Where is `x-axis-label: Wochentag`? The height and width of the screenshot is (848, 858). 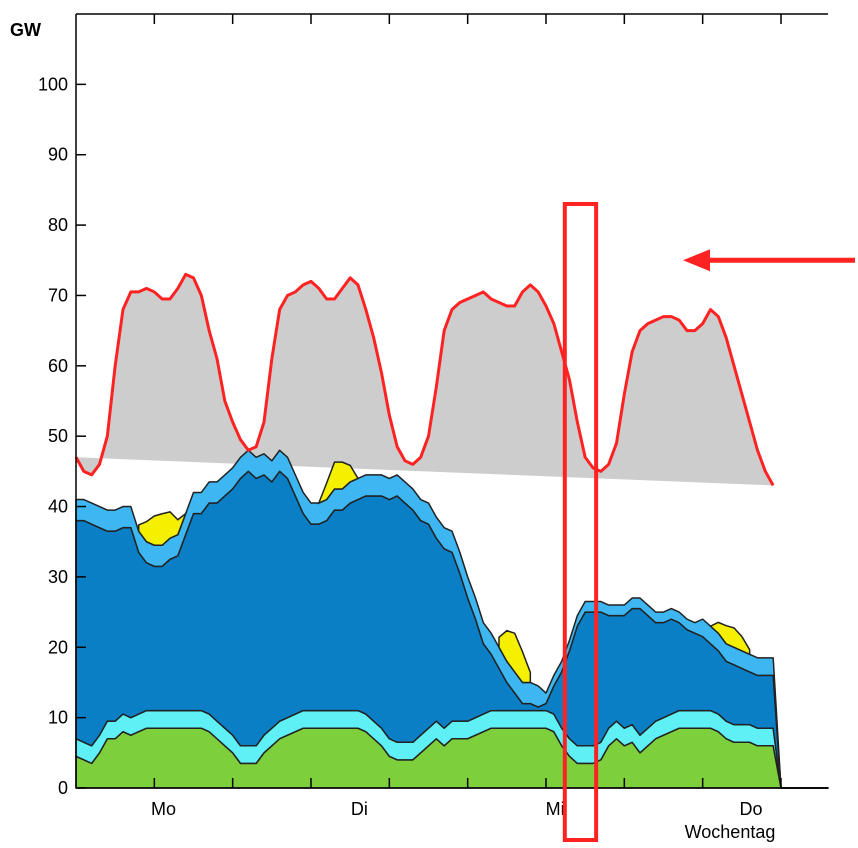 x-axis-label: Wochentag is located at coordinates (730, 832).